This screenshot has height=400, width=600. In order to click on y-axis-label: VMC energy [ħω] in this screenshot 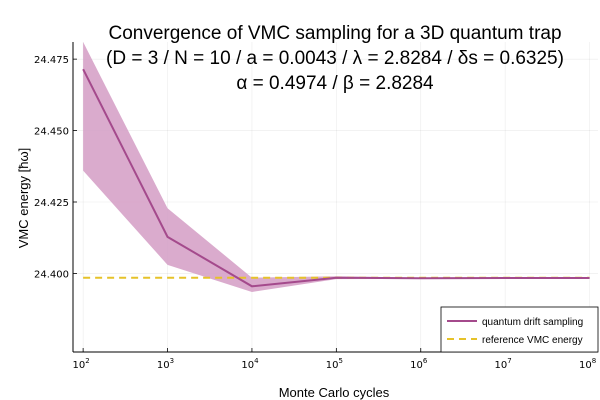, I will do `click(23, 198)`.